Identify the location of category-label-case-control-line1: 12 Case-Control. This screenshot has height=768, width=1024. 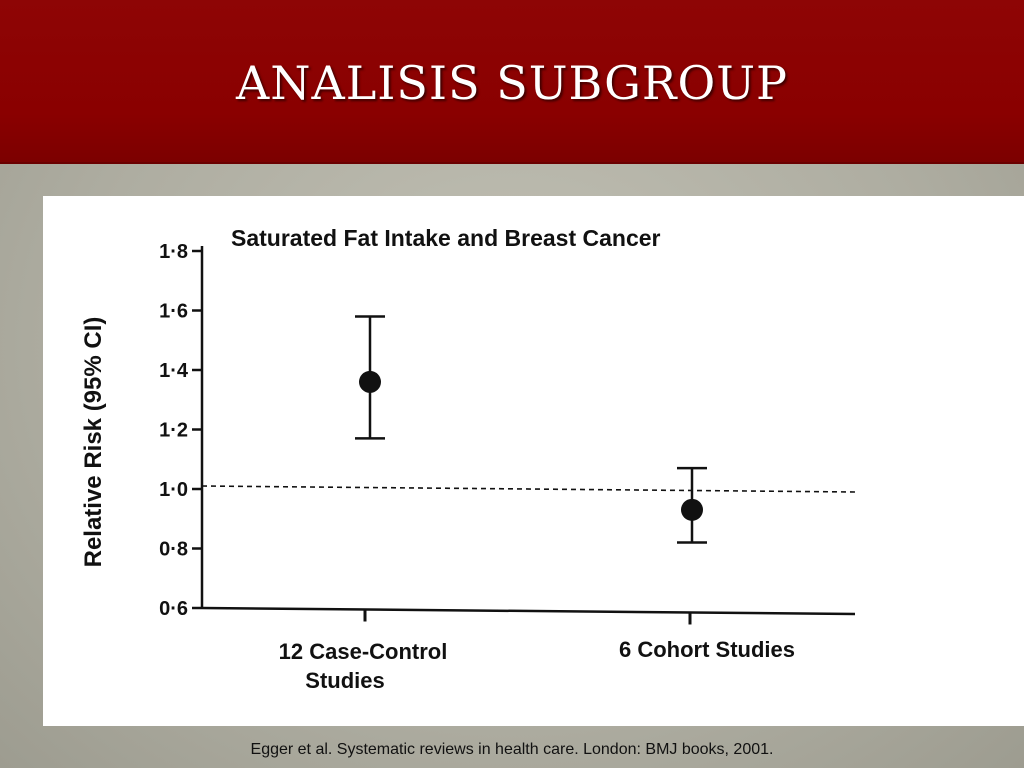
(363, 651).